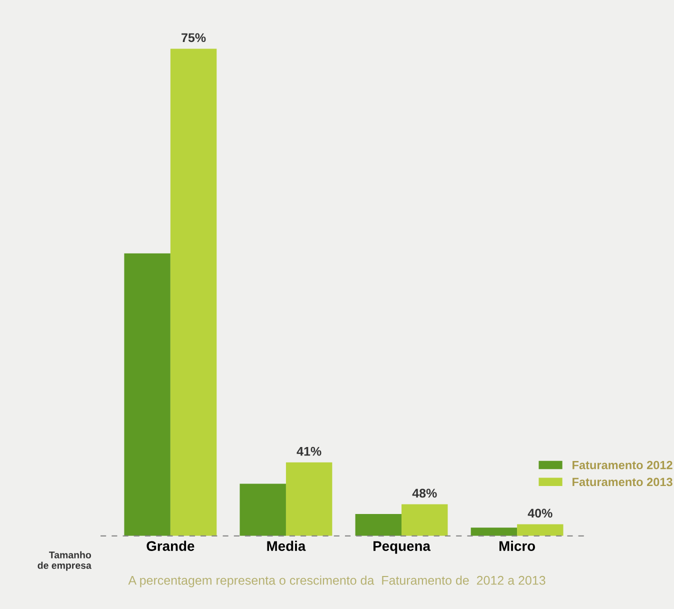 The height and width of the screenshot is (609, 674). What do you see at coordinates (65, 561) in the screenshot?
I see `x-axis-title: Tamanho de empresa` at bounding box center [65, 561].